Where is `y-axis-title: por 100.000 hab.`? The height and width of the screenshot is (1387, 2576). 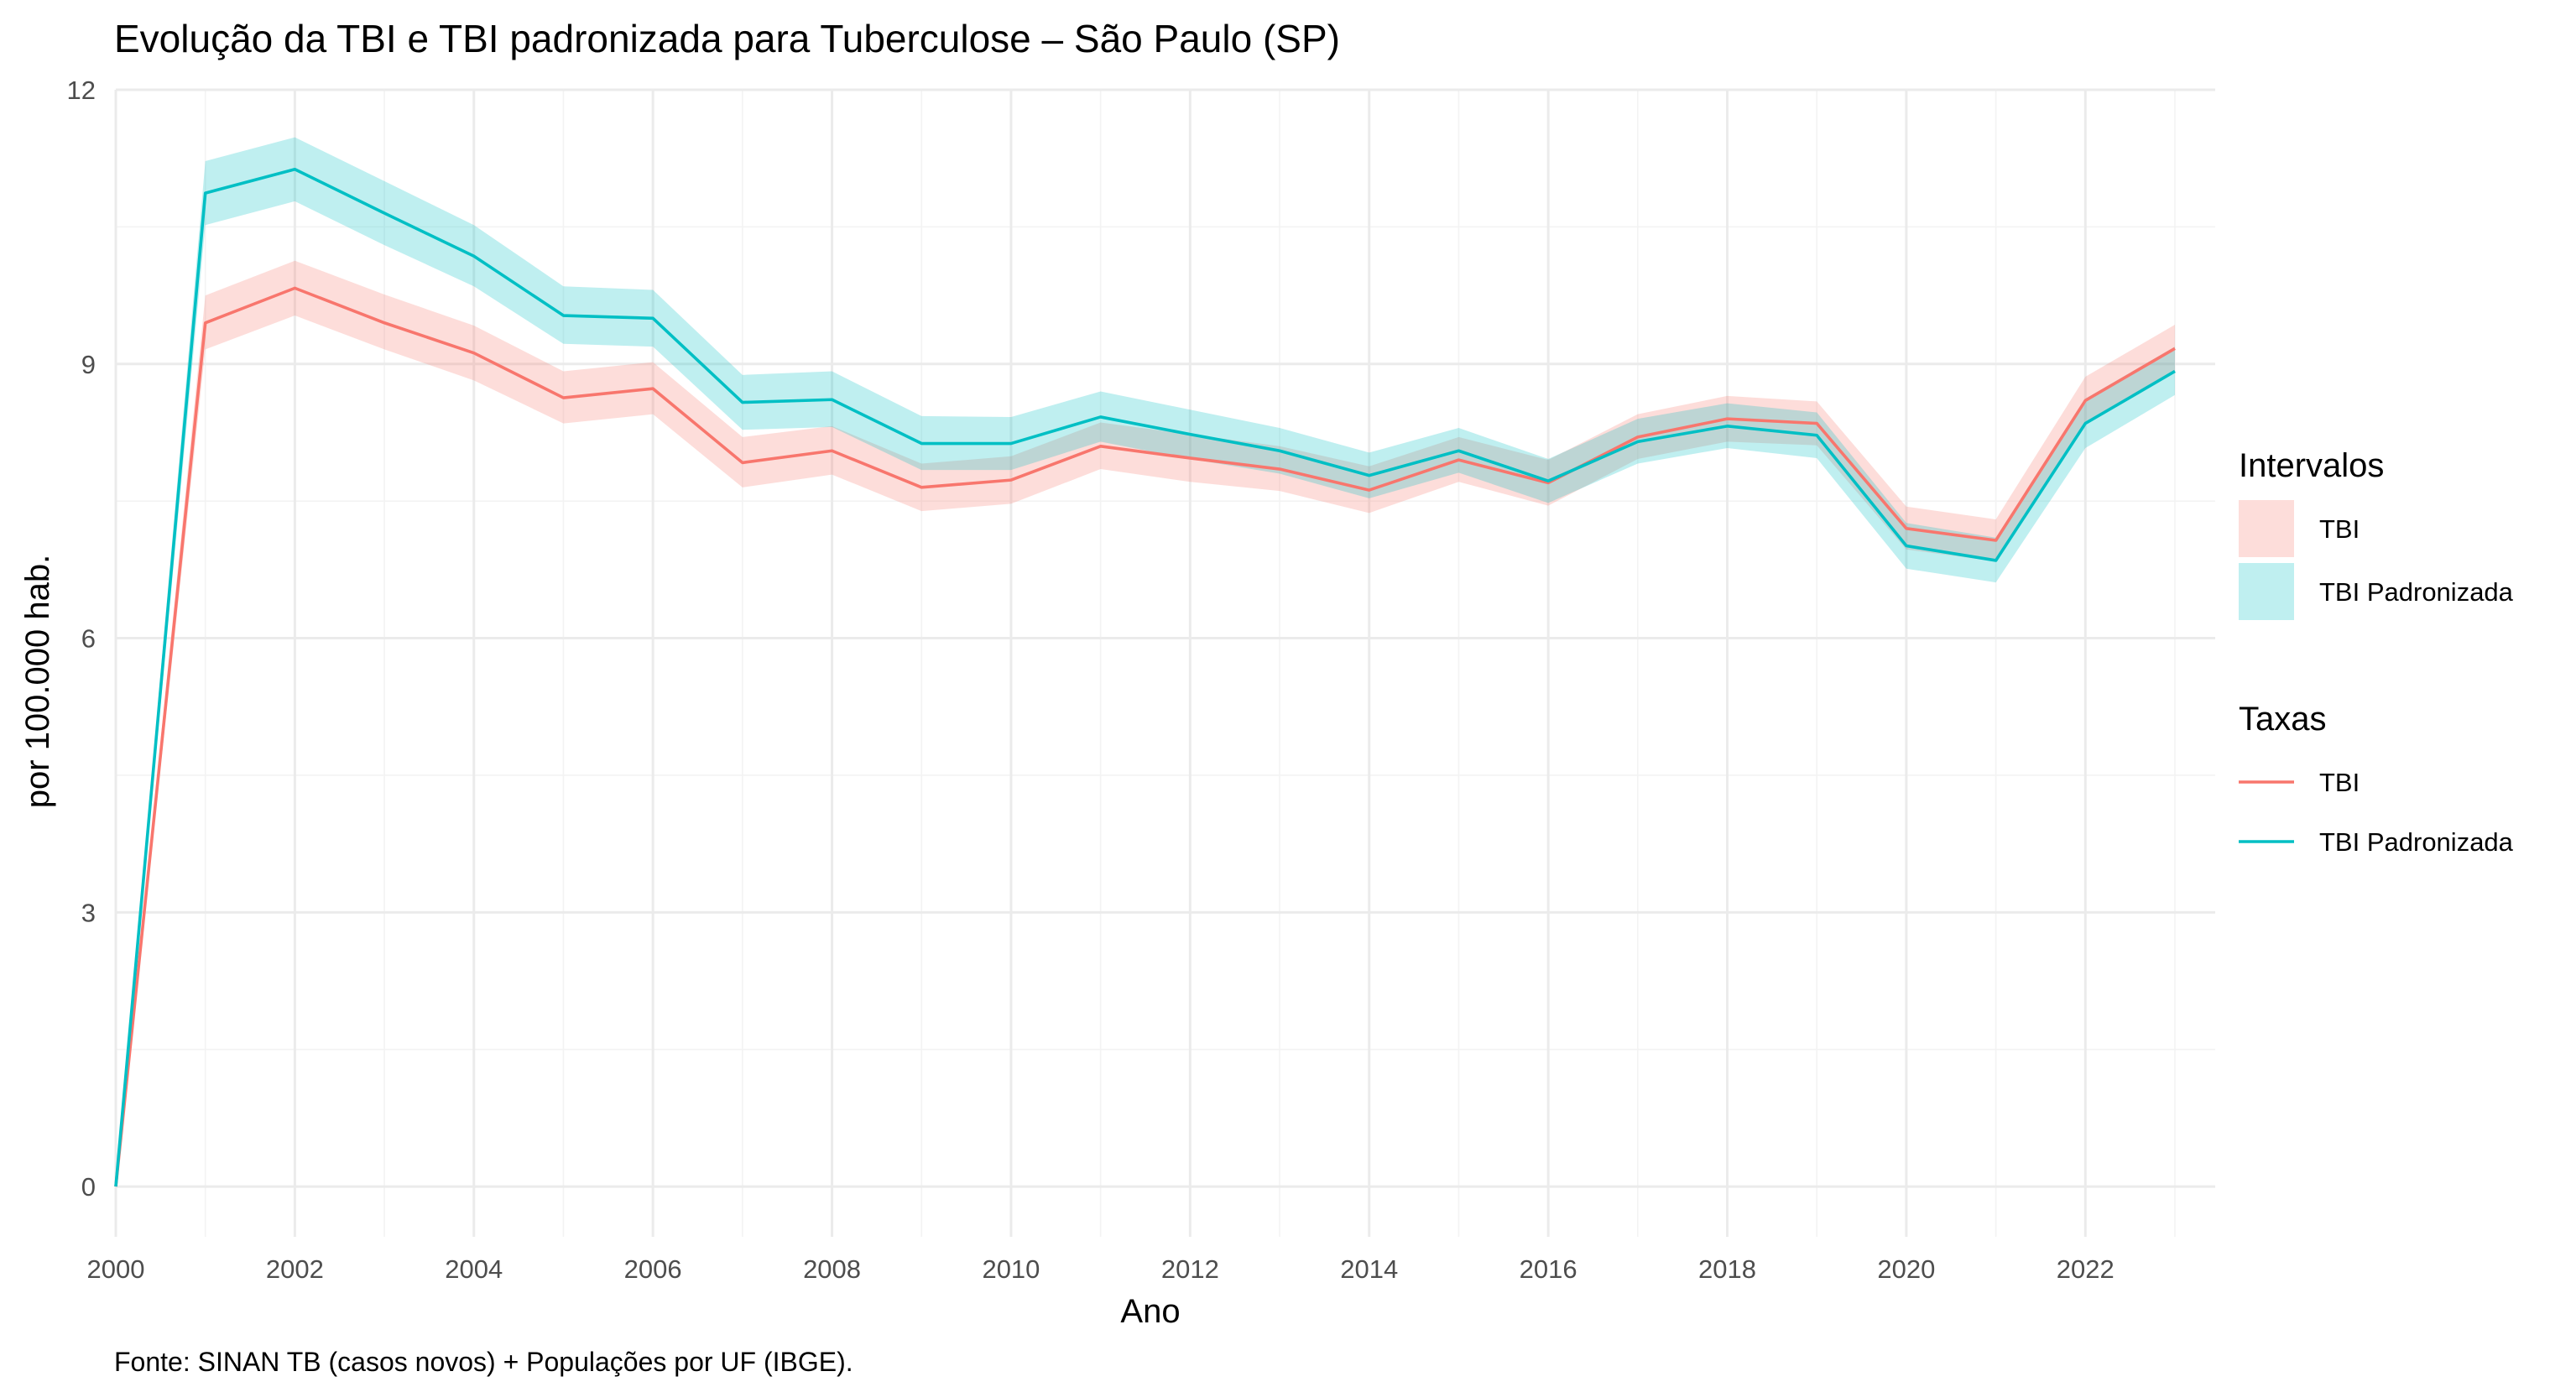 y-axis-title: por 100.000 hab. is located at coordinates (37, 681).